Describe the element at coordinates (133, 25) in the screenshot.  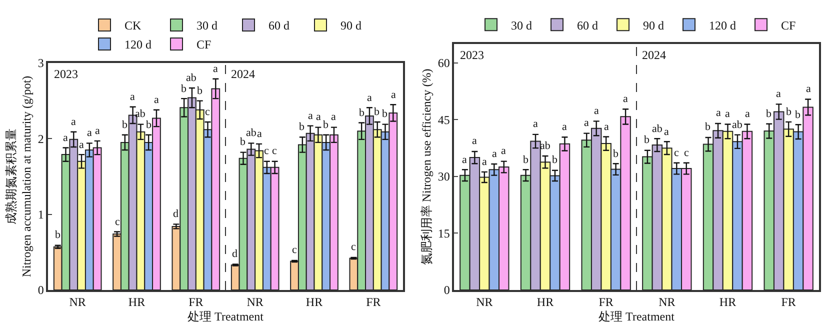
I see `legend-label: CK` at that location.